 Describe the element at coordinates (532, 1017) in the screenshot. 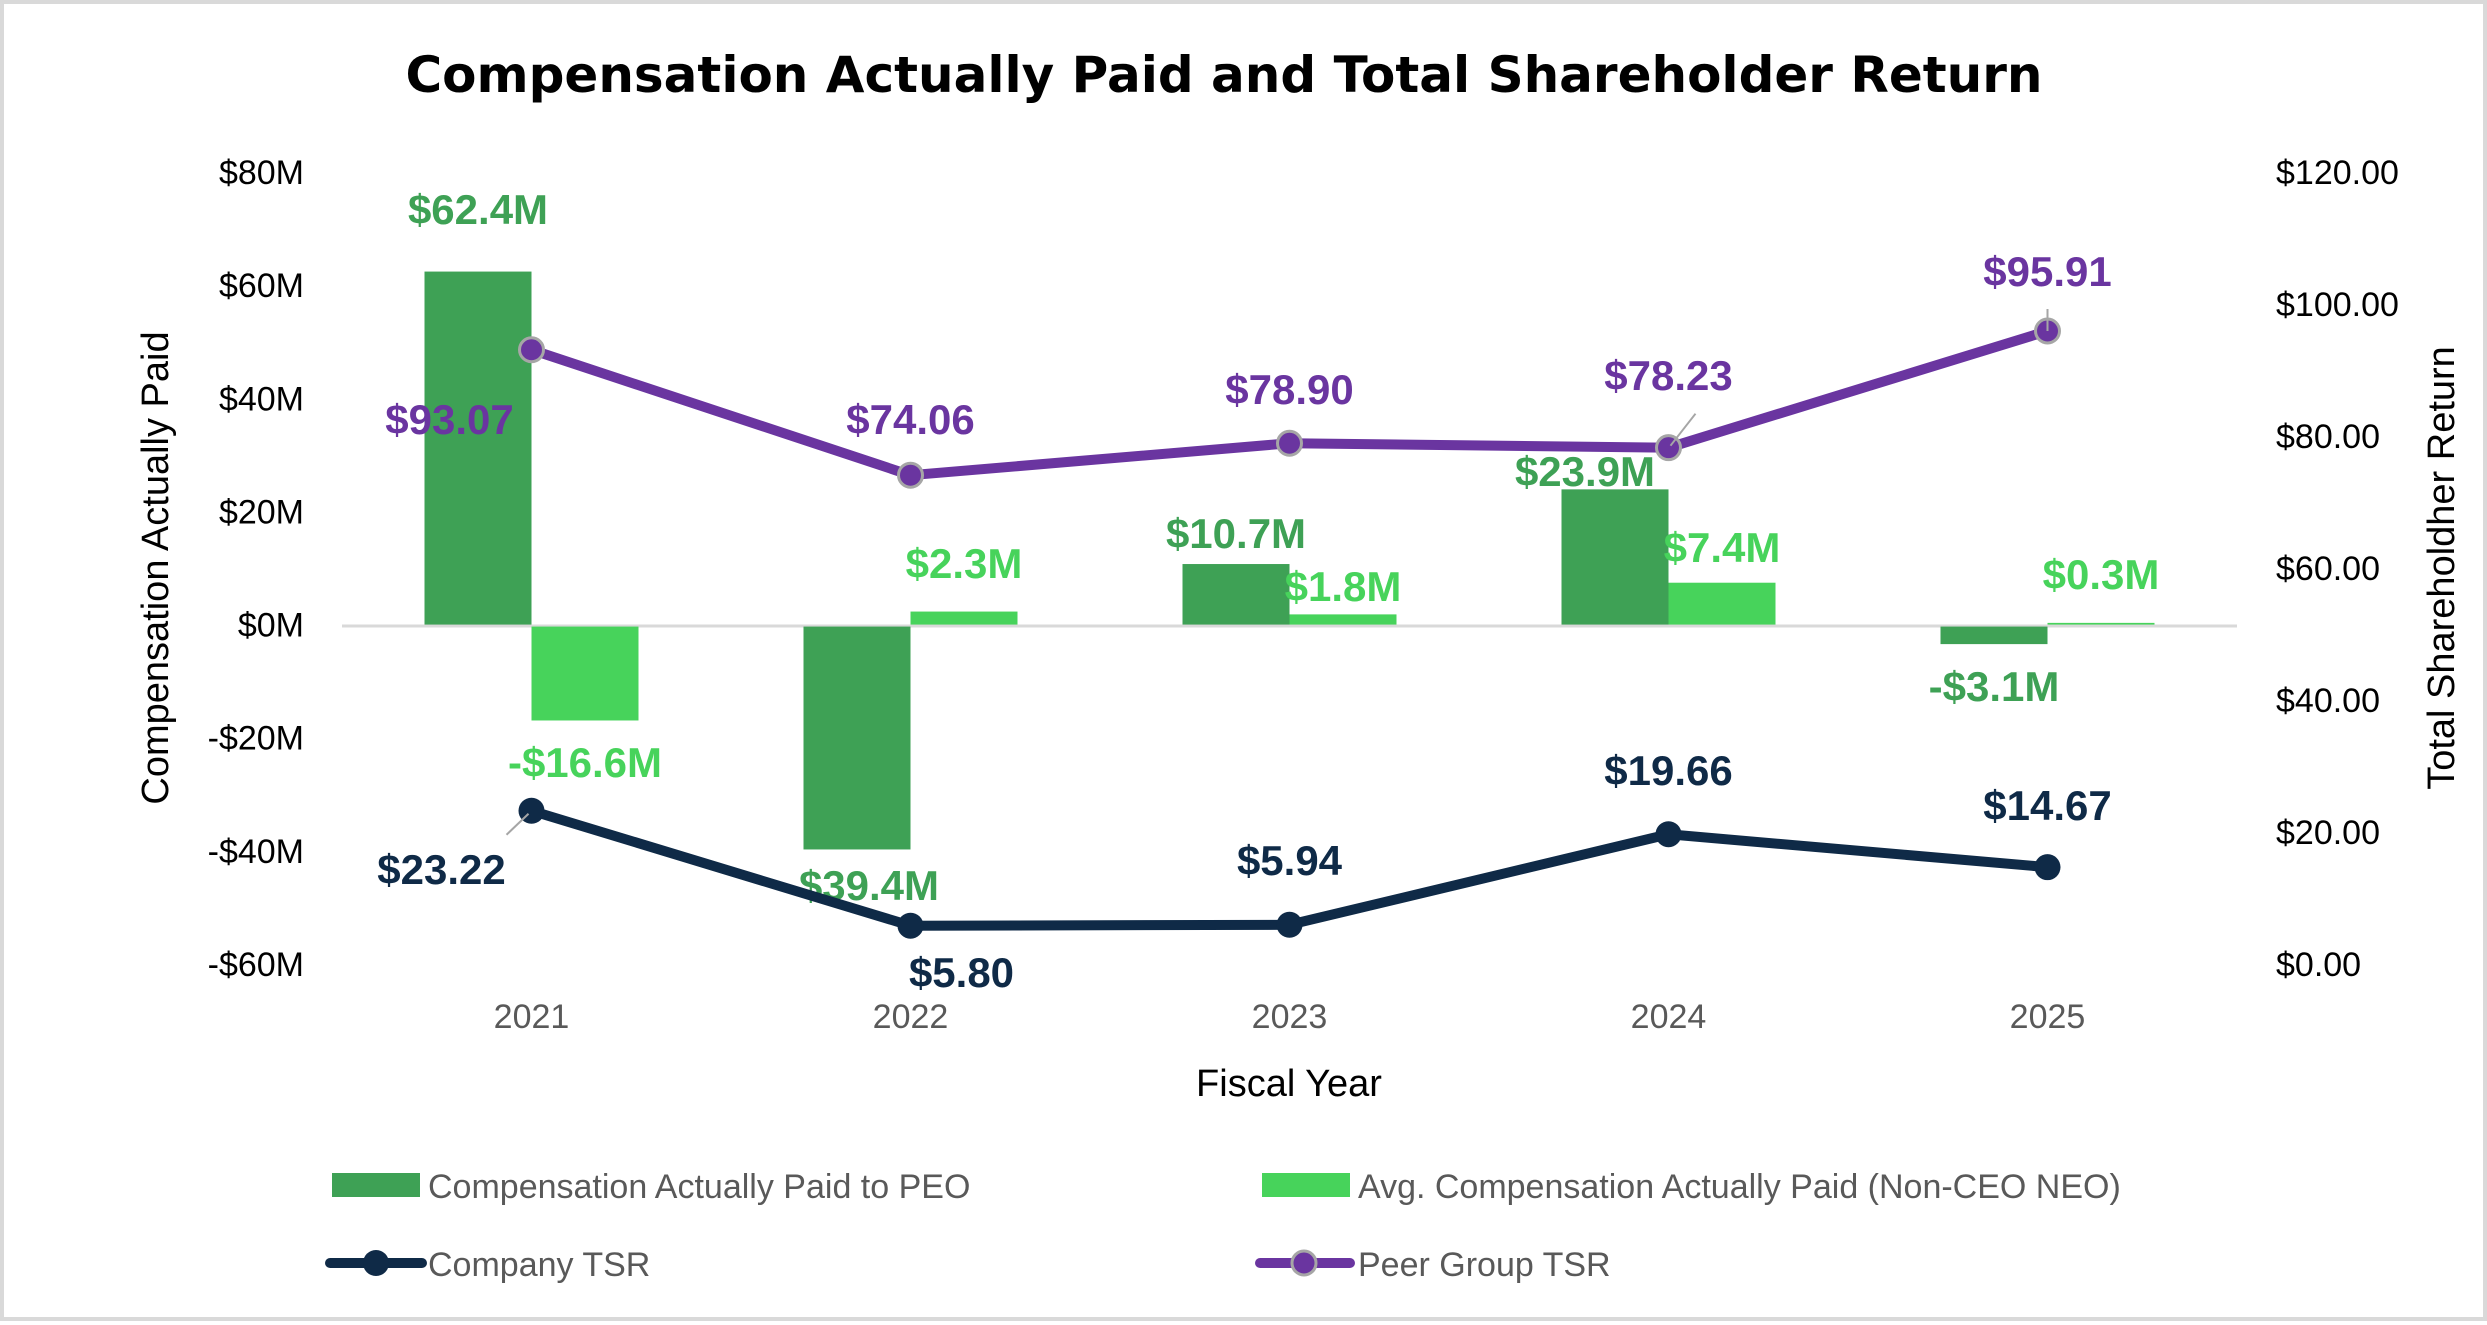

I see `x-tick-label: 2021` at that location.